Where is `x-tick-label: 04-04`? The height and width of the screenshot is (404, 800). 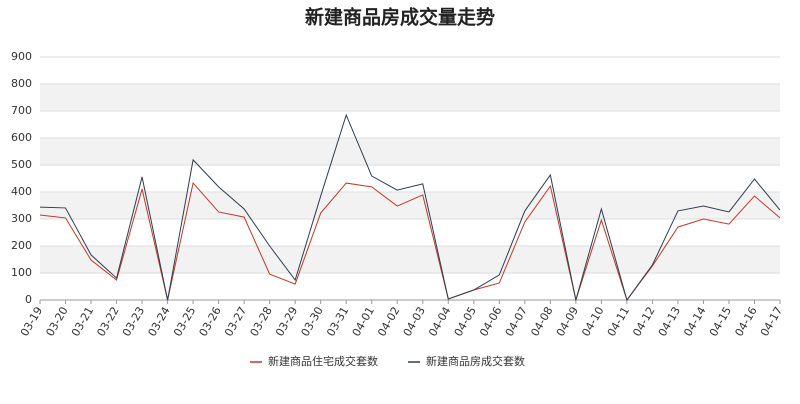 x-tick-label: 04-04 is located at coordinates (439, 322).